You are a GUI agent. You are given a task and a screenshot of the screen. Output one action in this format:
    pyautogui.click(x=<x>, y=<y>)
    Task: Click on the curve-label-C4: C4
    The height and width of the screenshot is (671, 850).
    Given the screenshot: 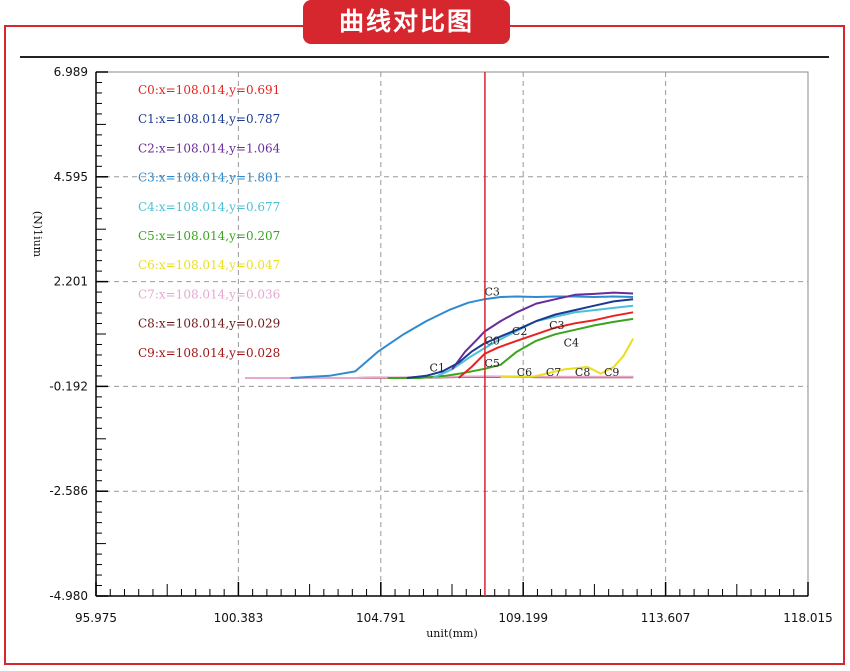 What is the action you would take?
    pyautogui.click(x=571, y=342)
    